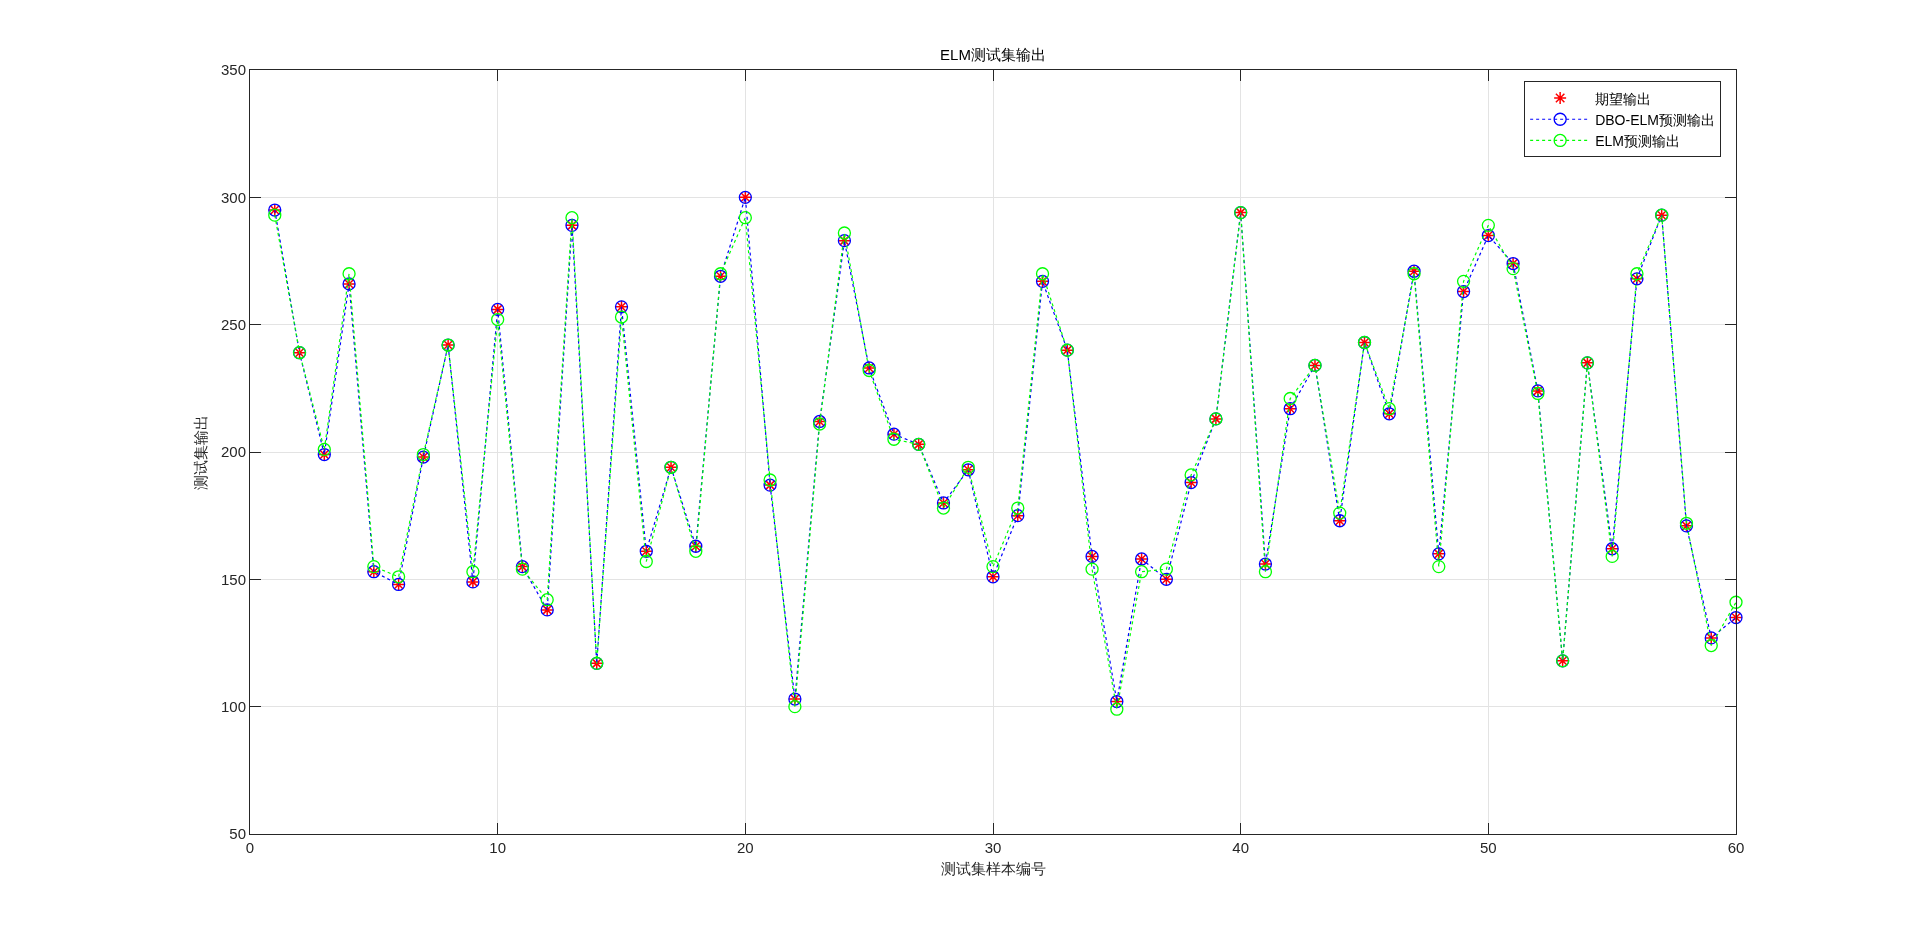  What do you see at coordinates (201, 452) in the screenshot?
I see `y-axis-title: 测试集输出` at bounding box center [201, 452].